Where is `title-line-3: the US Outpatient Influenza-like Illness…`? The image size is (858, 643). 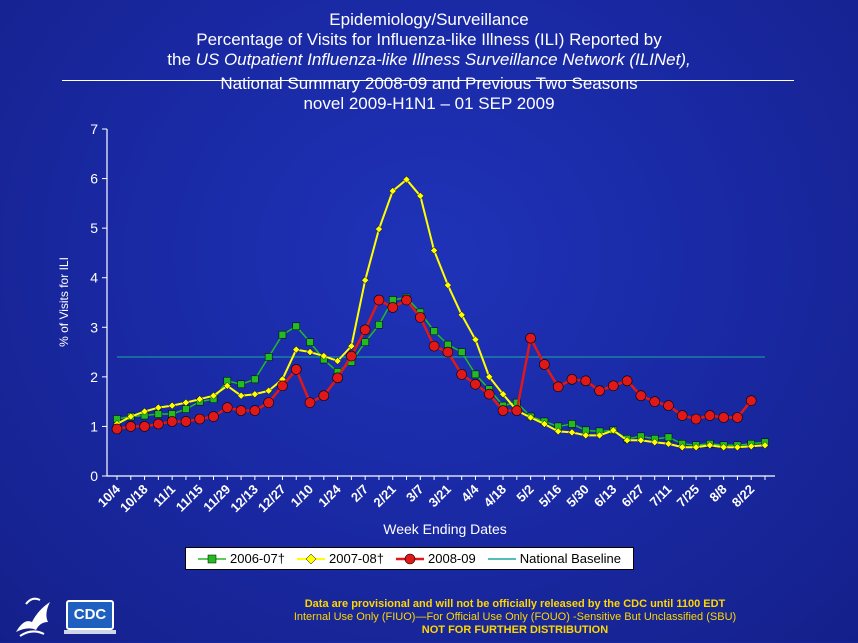
title-line-3: the US Outpatient Influenza-like Illness… is located at coordinates (429, 59).